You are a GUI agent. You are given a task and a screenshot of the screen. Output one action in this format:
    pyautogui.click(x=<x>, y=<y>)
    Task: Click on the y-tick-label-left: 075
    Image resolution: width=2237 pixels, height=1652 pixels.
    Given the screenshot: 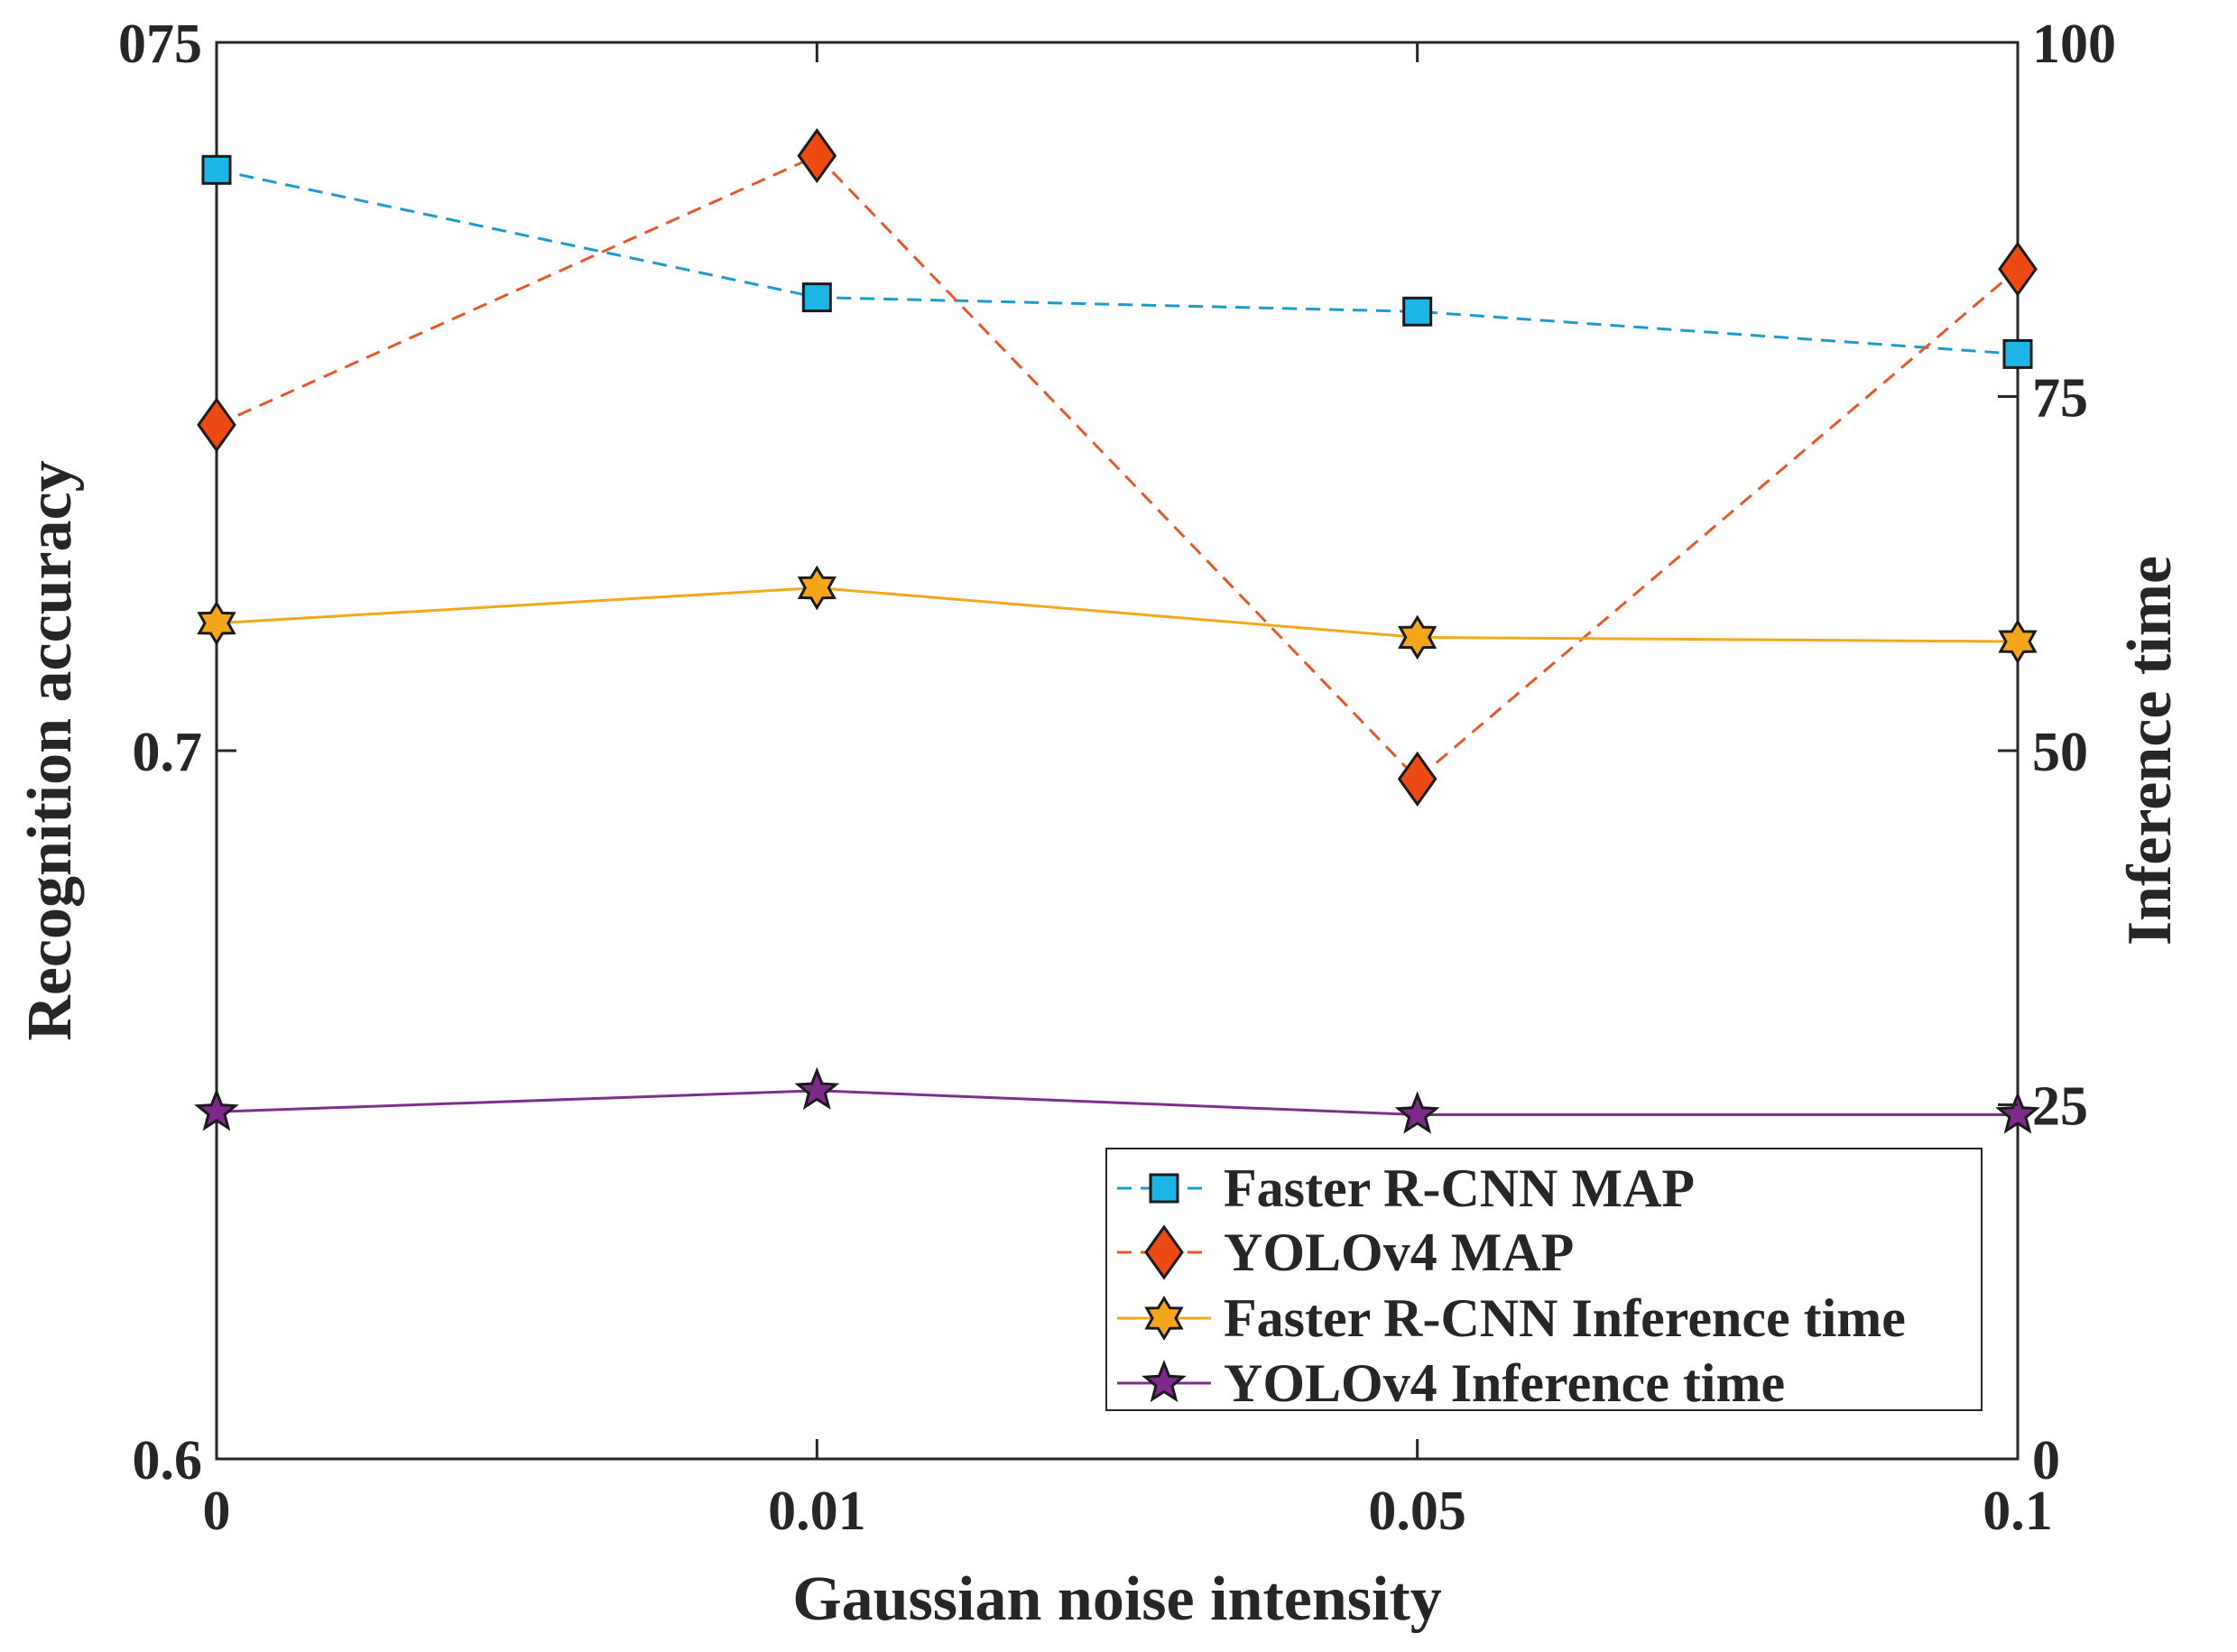 What is the action you would take?
    pyautogui.click(x=160, y=44)
    